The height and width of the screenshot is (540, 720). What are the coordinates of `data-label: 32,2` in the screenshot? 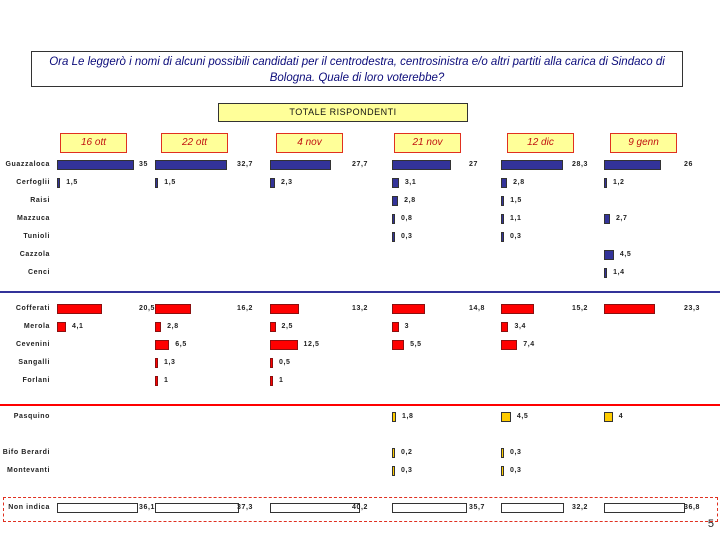 It's located at (580, 507).